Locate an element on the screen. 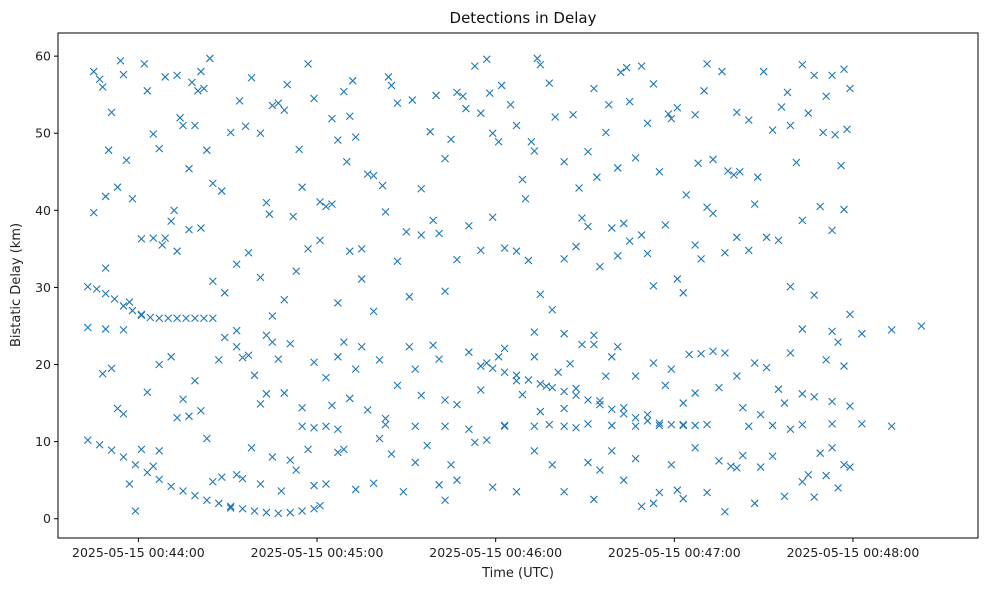 This screenshot has width=989, height=590. y-tick-label: 20 is located at coordinates (43, 364).